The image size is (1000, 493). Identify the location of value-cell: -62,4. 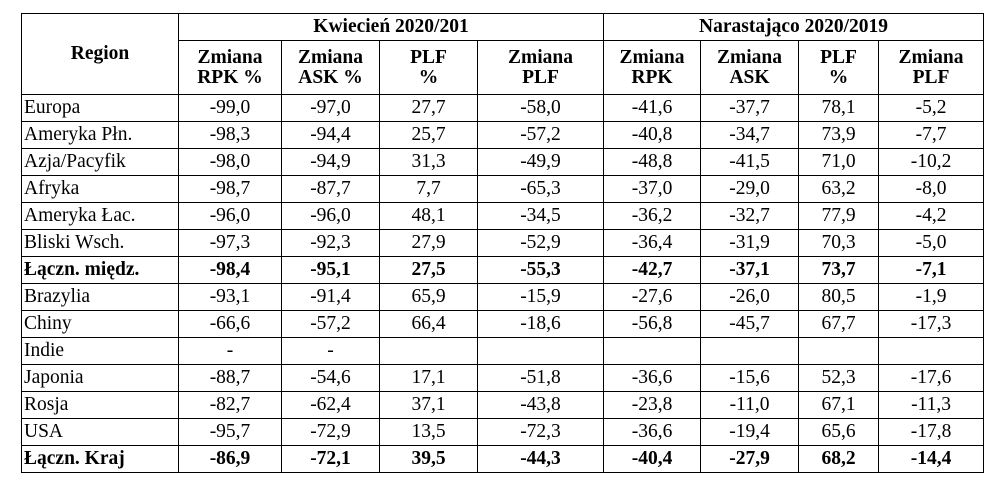
(330, 405).